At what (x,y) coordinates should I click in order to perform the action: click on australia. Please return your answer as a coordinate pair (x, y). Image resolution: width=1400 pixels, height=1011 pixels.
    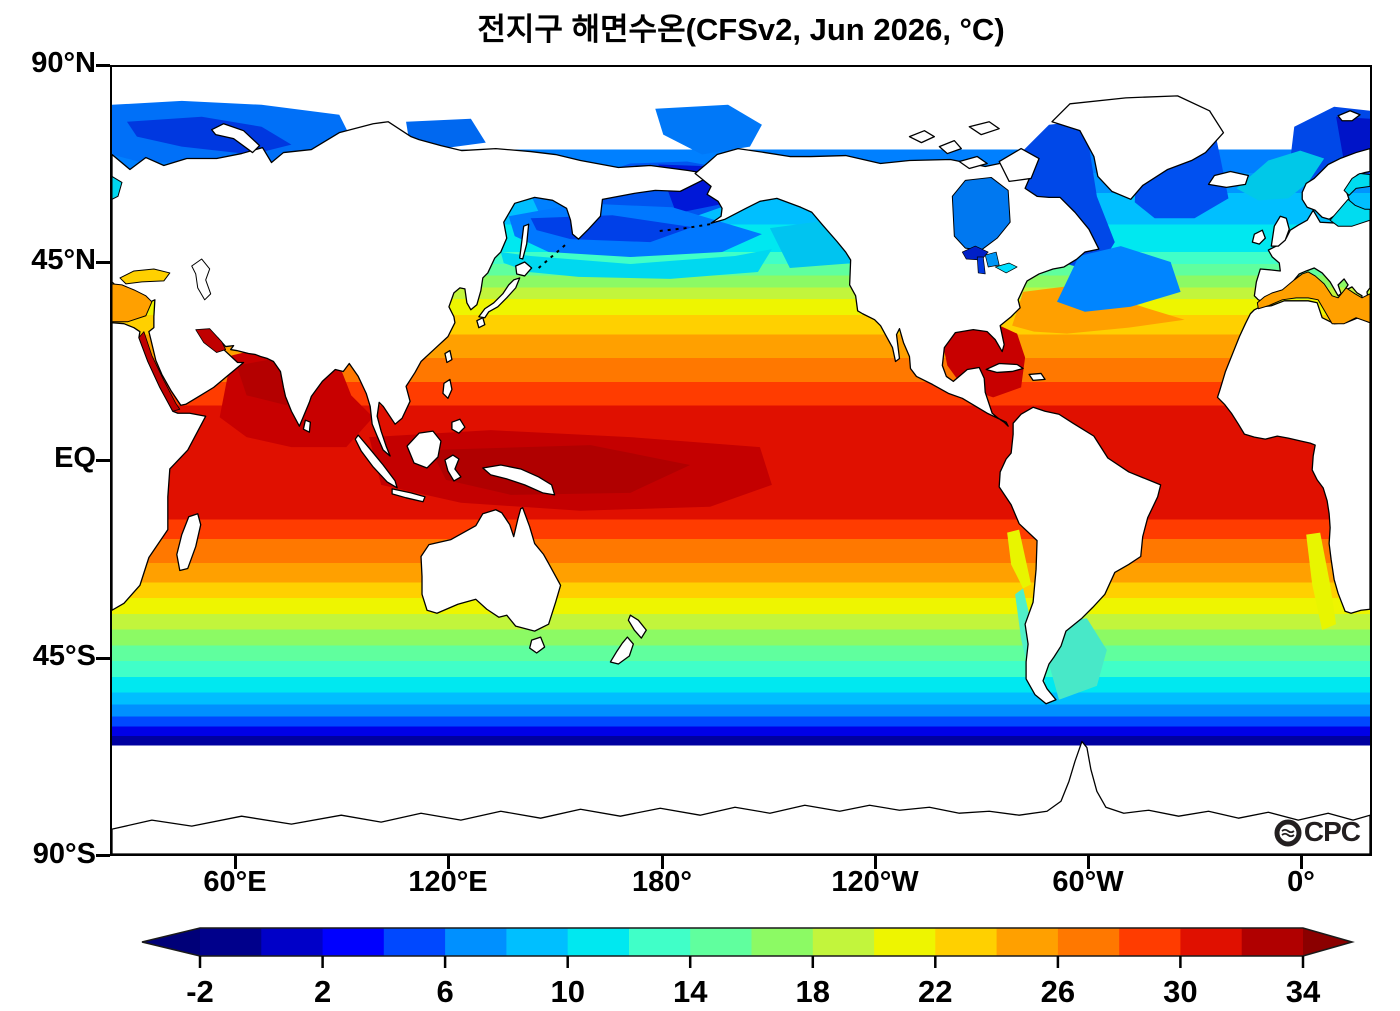
    Looking at the image, I should click on (491, 569).